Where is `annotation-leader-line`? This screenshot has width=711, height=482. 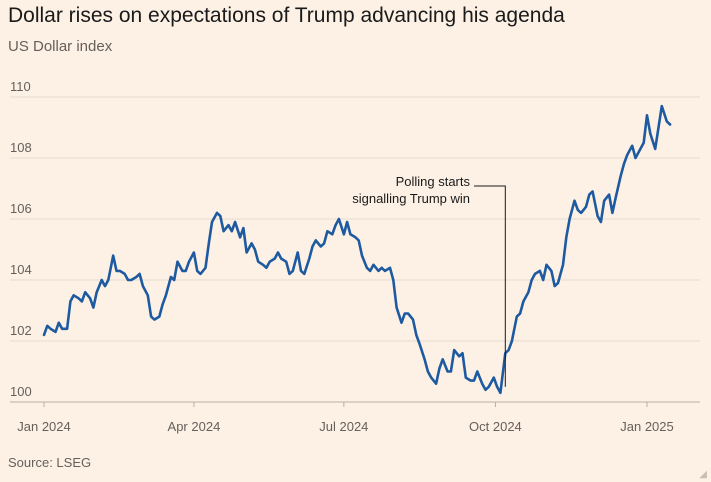 annotation-leader-line is located at coordinates (490, 286).